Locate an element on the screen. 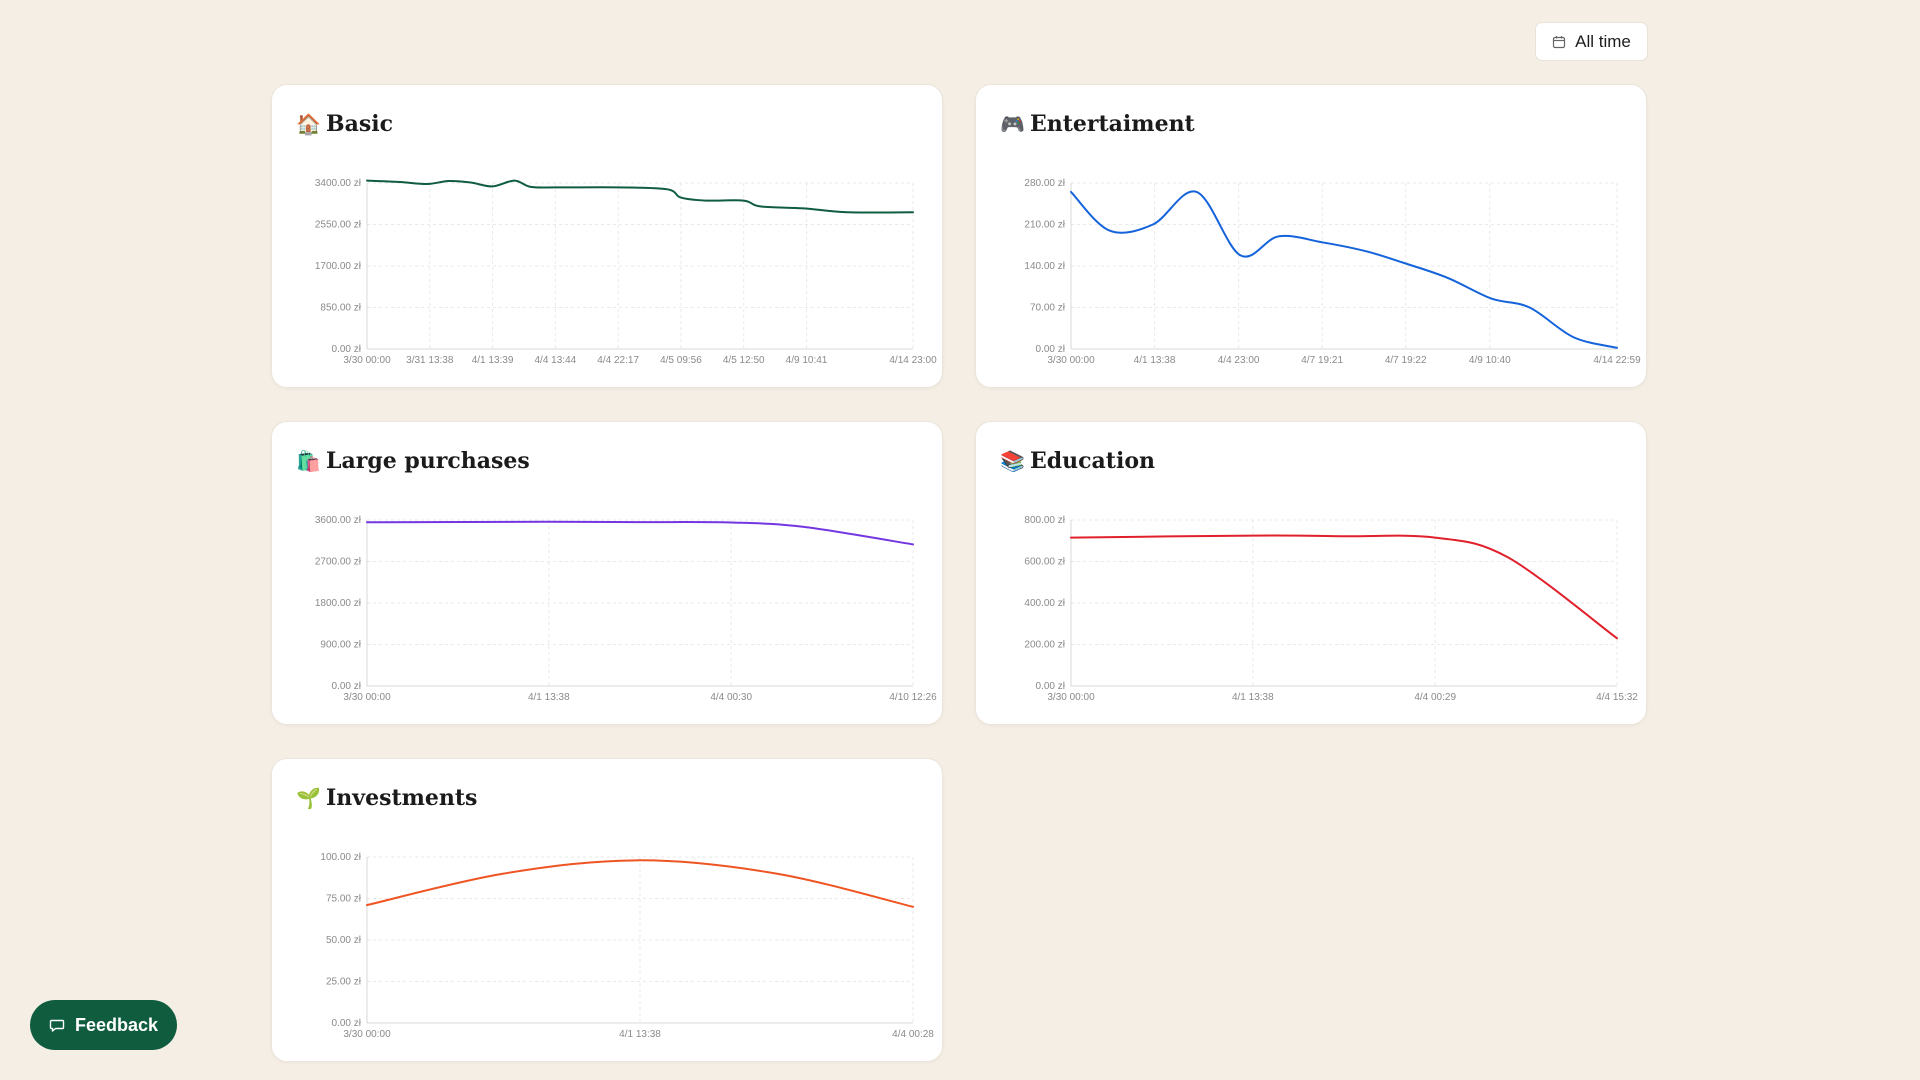 The width and height of the screenshot is (1920, 1080). chart-title-text: Education is located at coordinates (1092, 461).